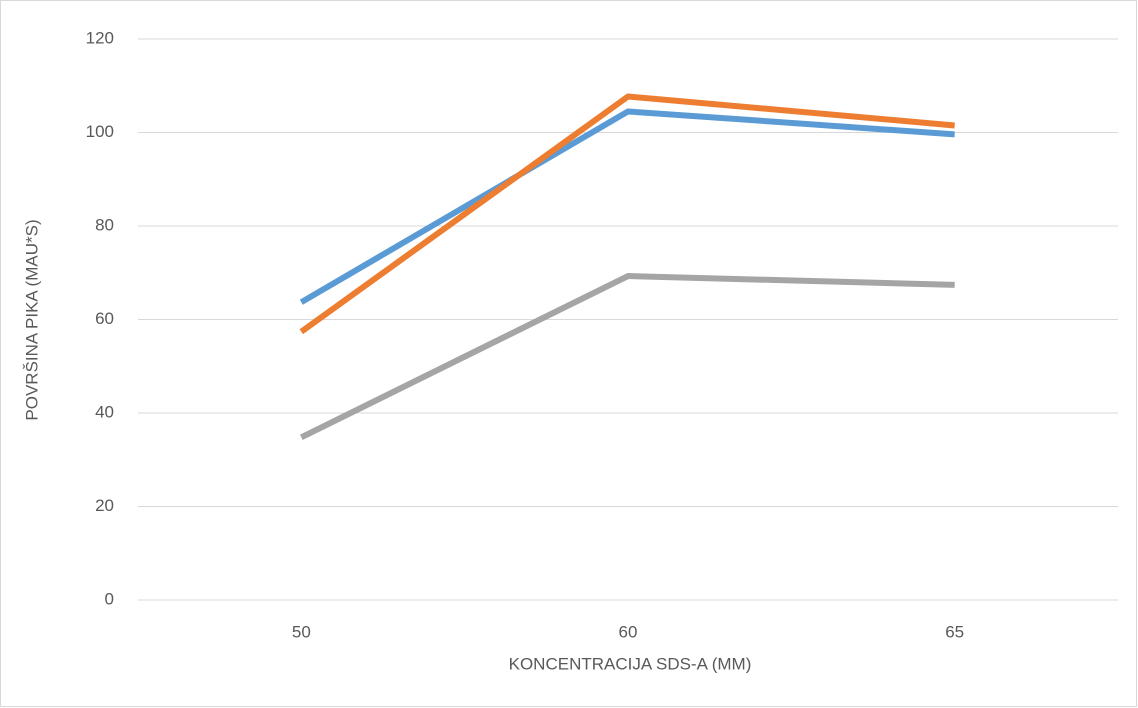  Describe the element at coordinates (109, 598) in the screenshot. I see `y-tick-label: 0` at that location.